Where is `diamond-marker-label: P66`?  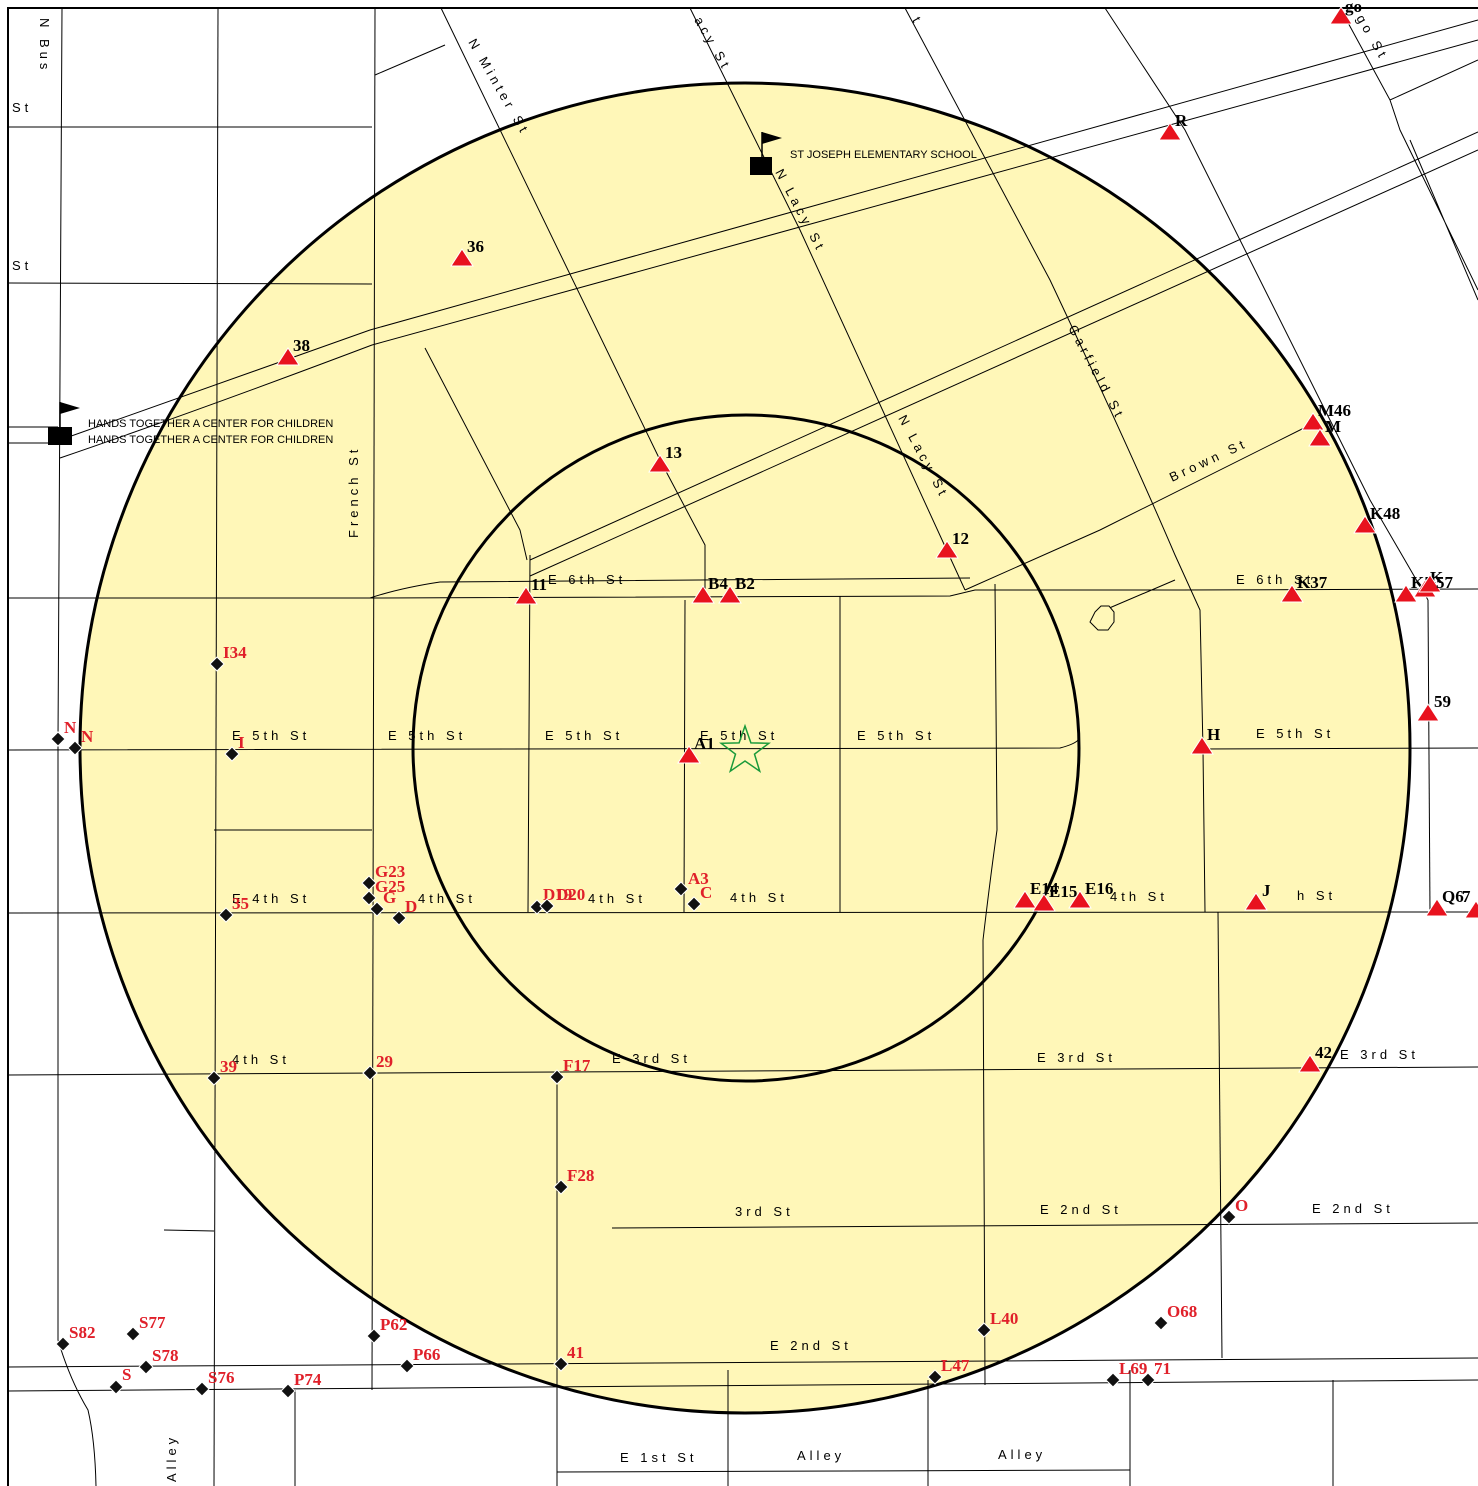
diamond-marker-label: P66 is located at coordinates (426, 1354).